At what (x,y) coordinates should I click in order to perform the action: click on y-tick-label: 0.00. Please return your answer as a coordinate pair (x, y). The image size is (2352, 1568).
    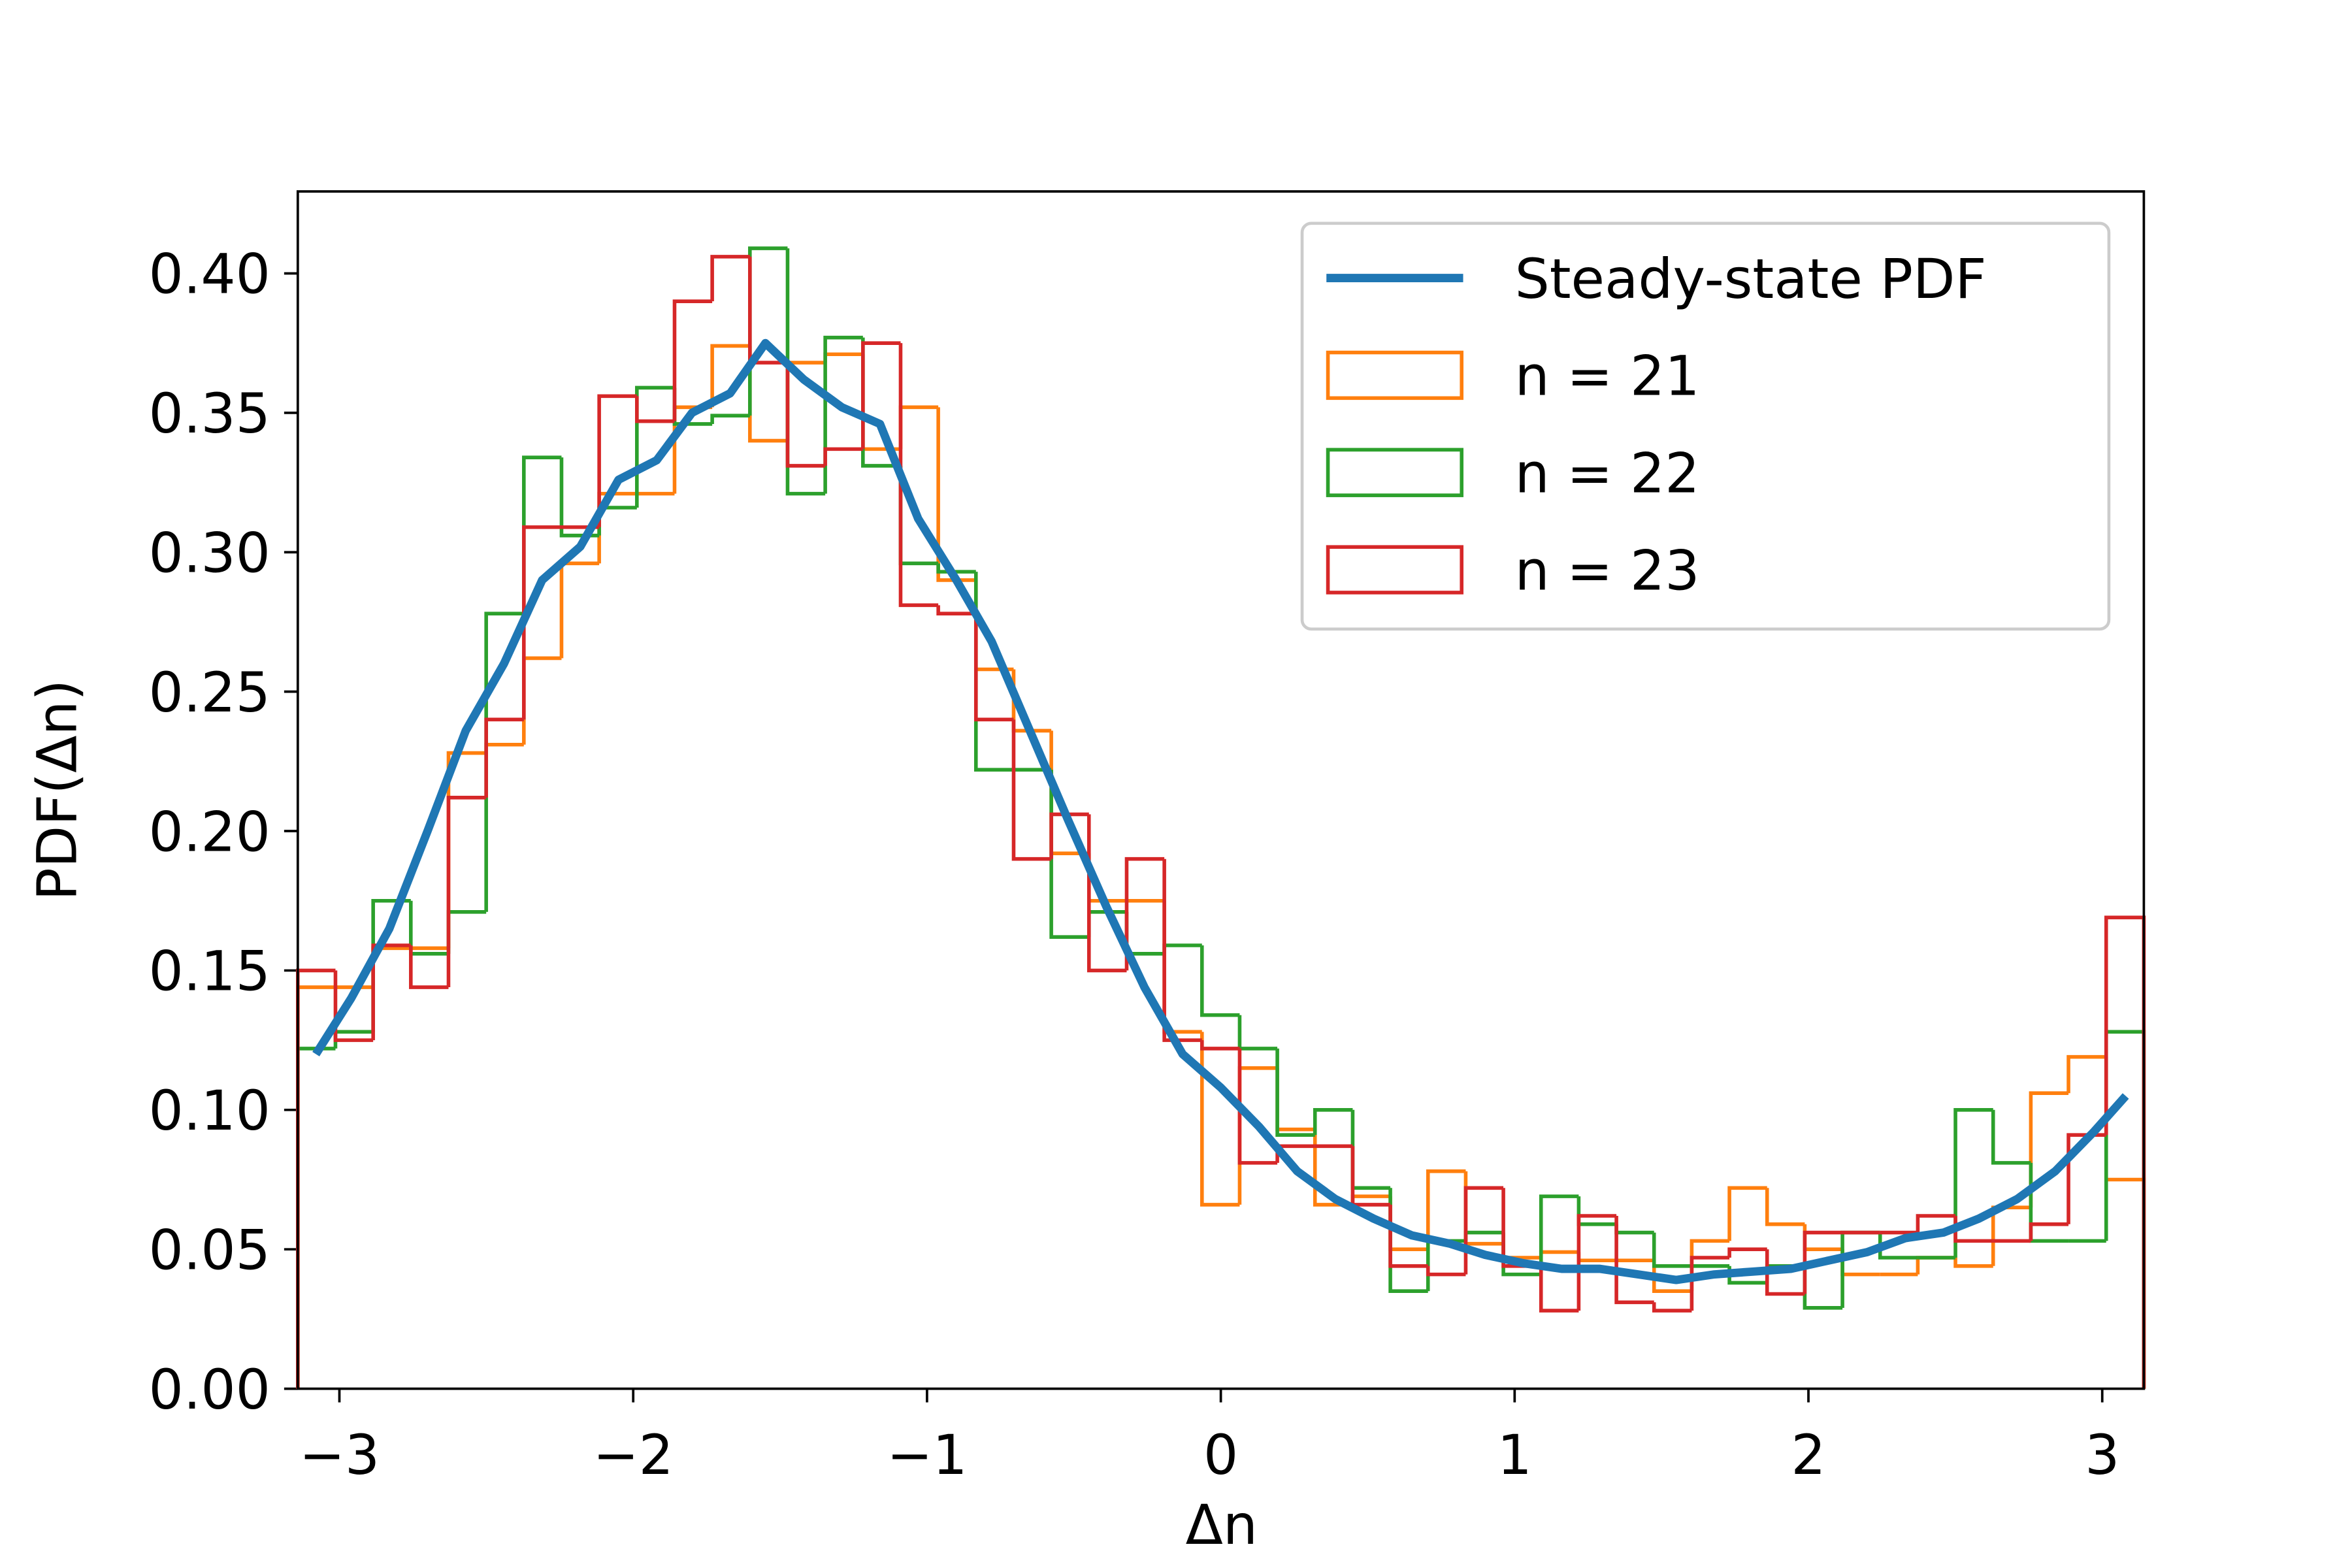
    Looking at the image, I should click on (209, 1390).